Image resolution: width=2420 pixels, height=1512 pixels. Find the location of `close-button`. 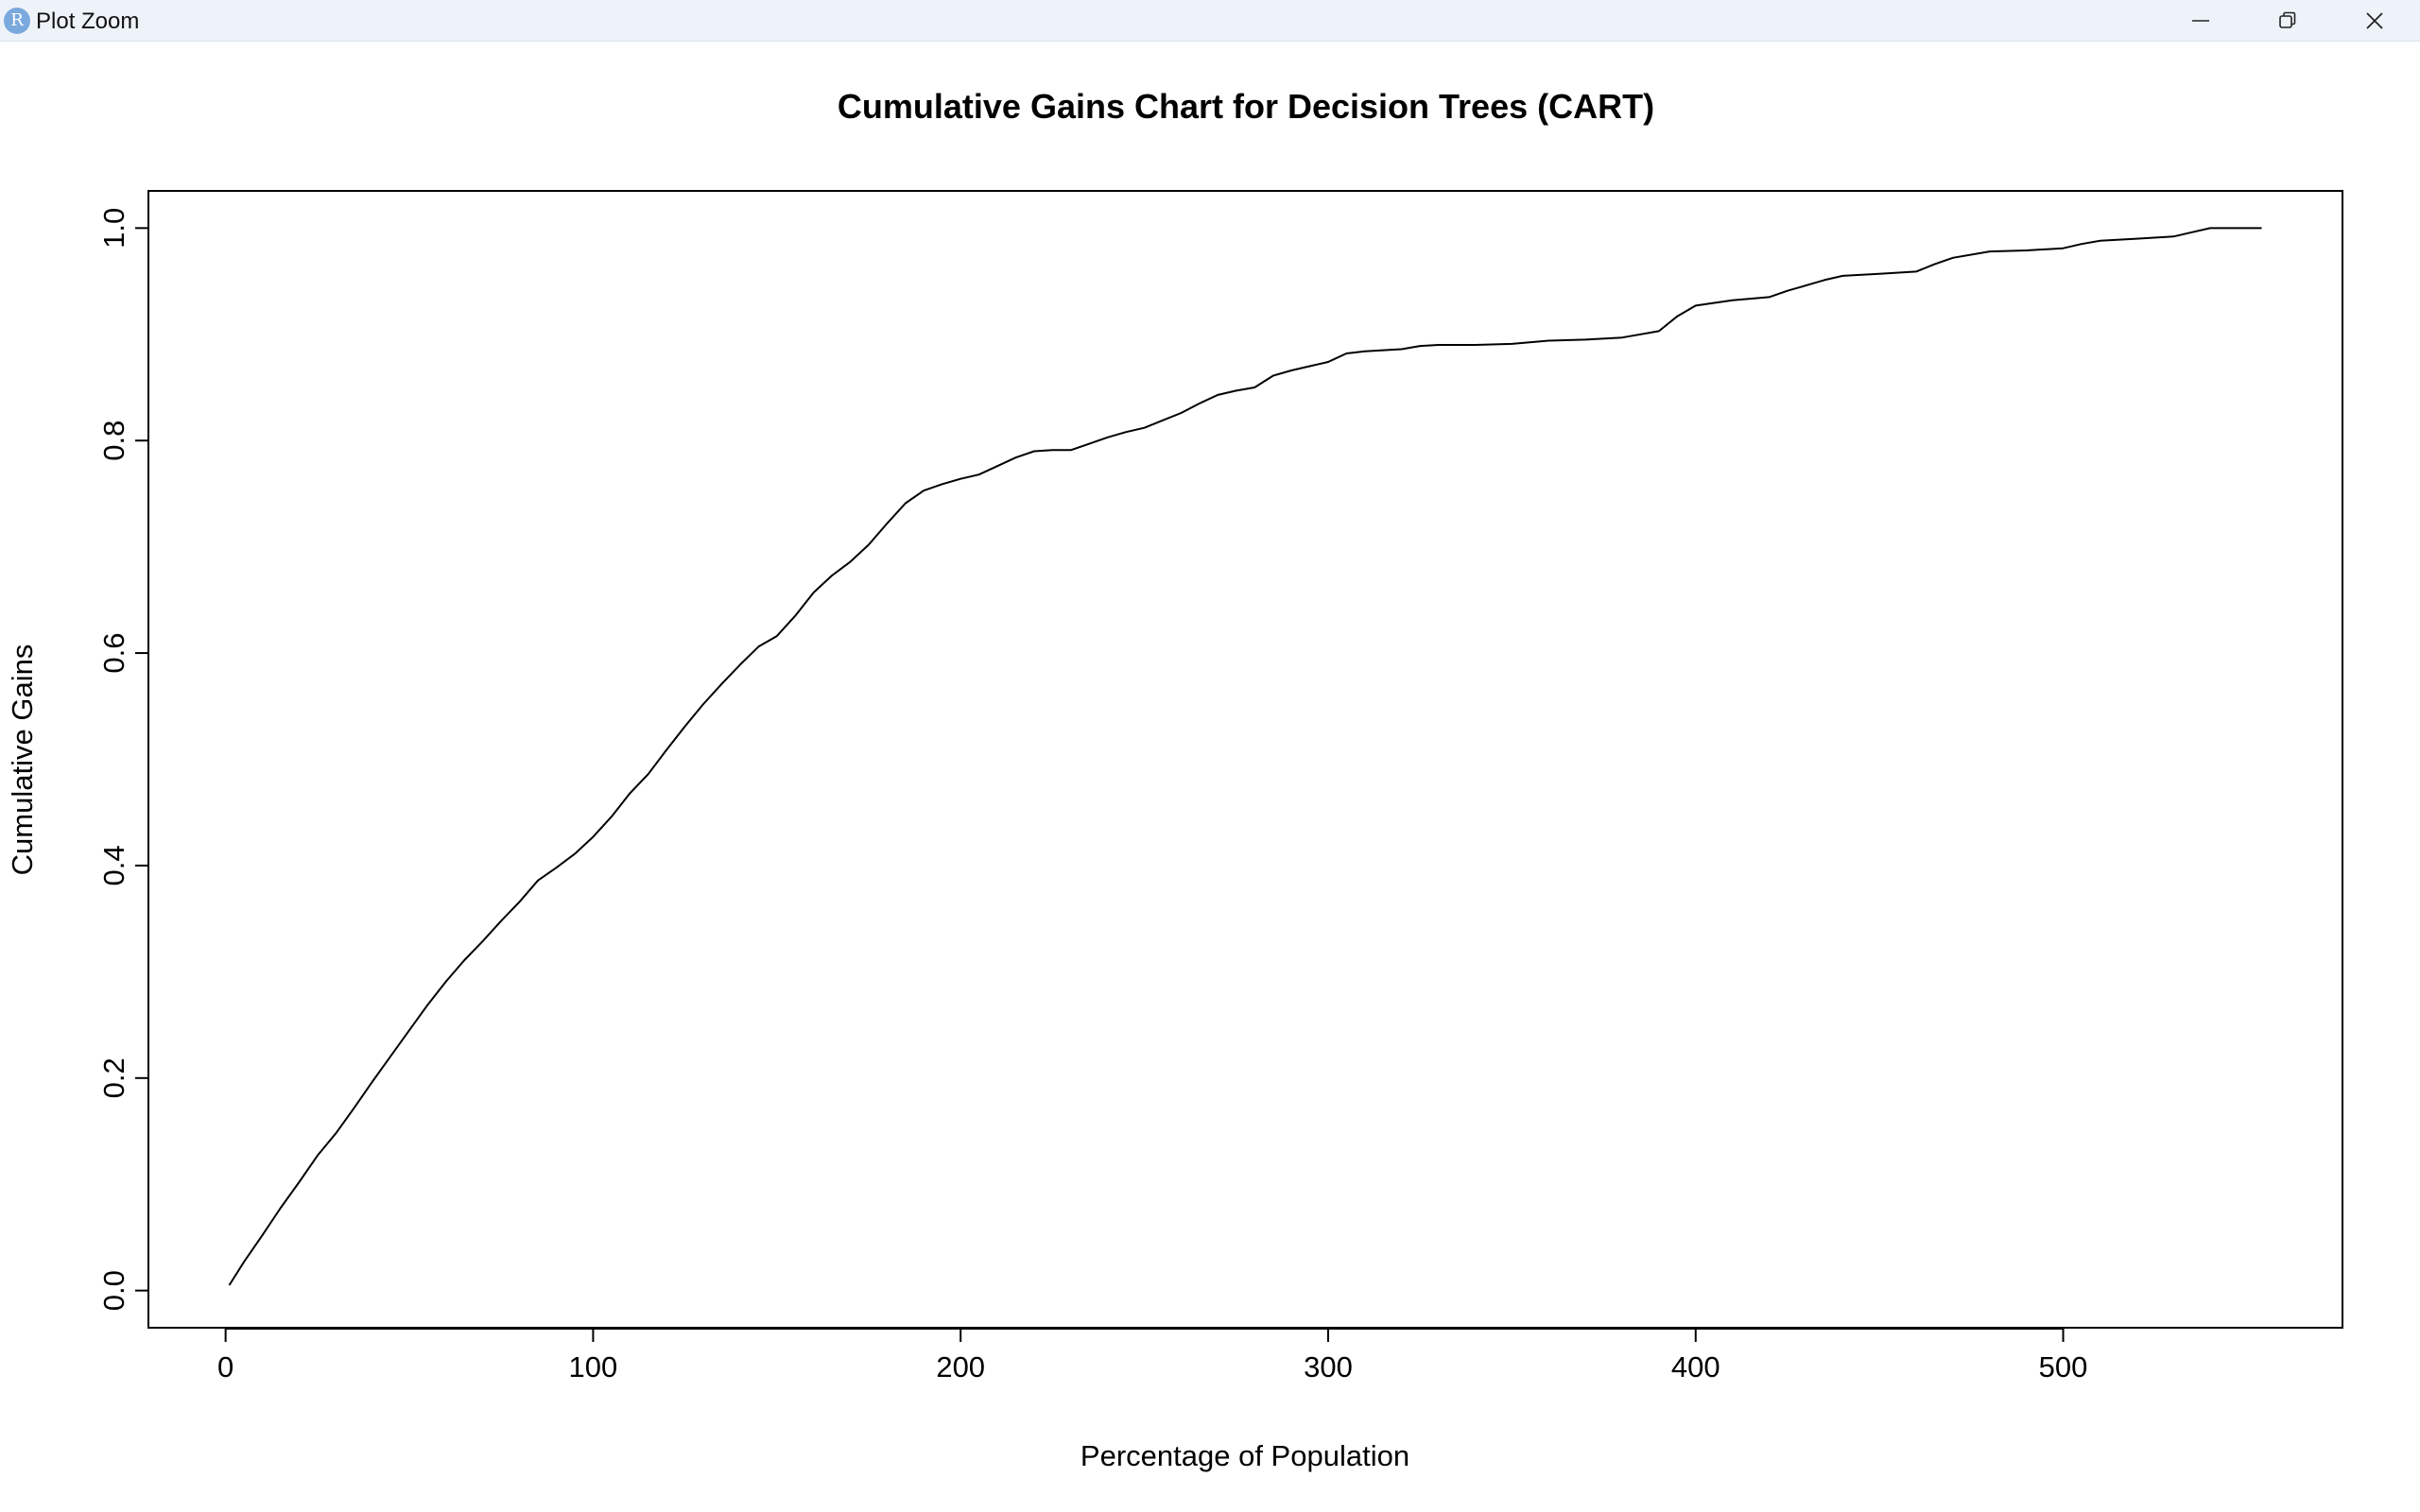

close-button is located at coordinates (2374, 21).